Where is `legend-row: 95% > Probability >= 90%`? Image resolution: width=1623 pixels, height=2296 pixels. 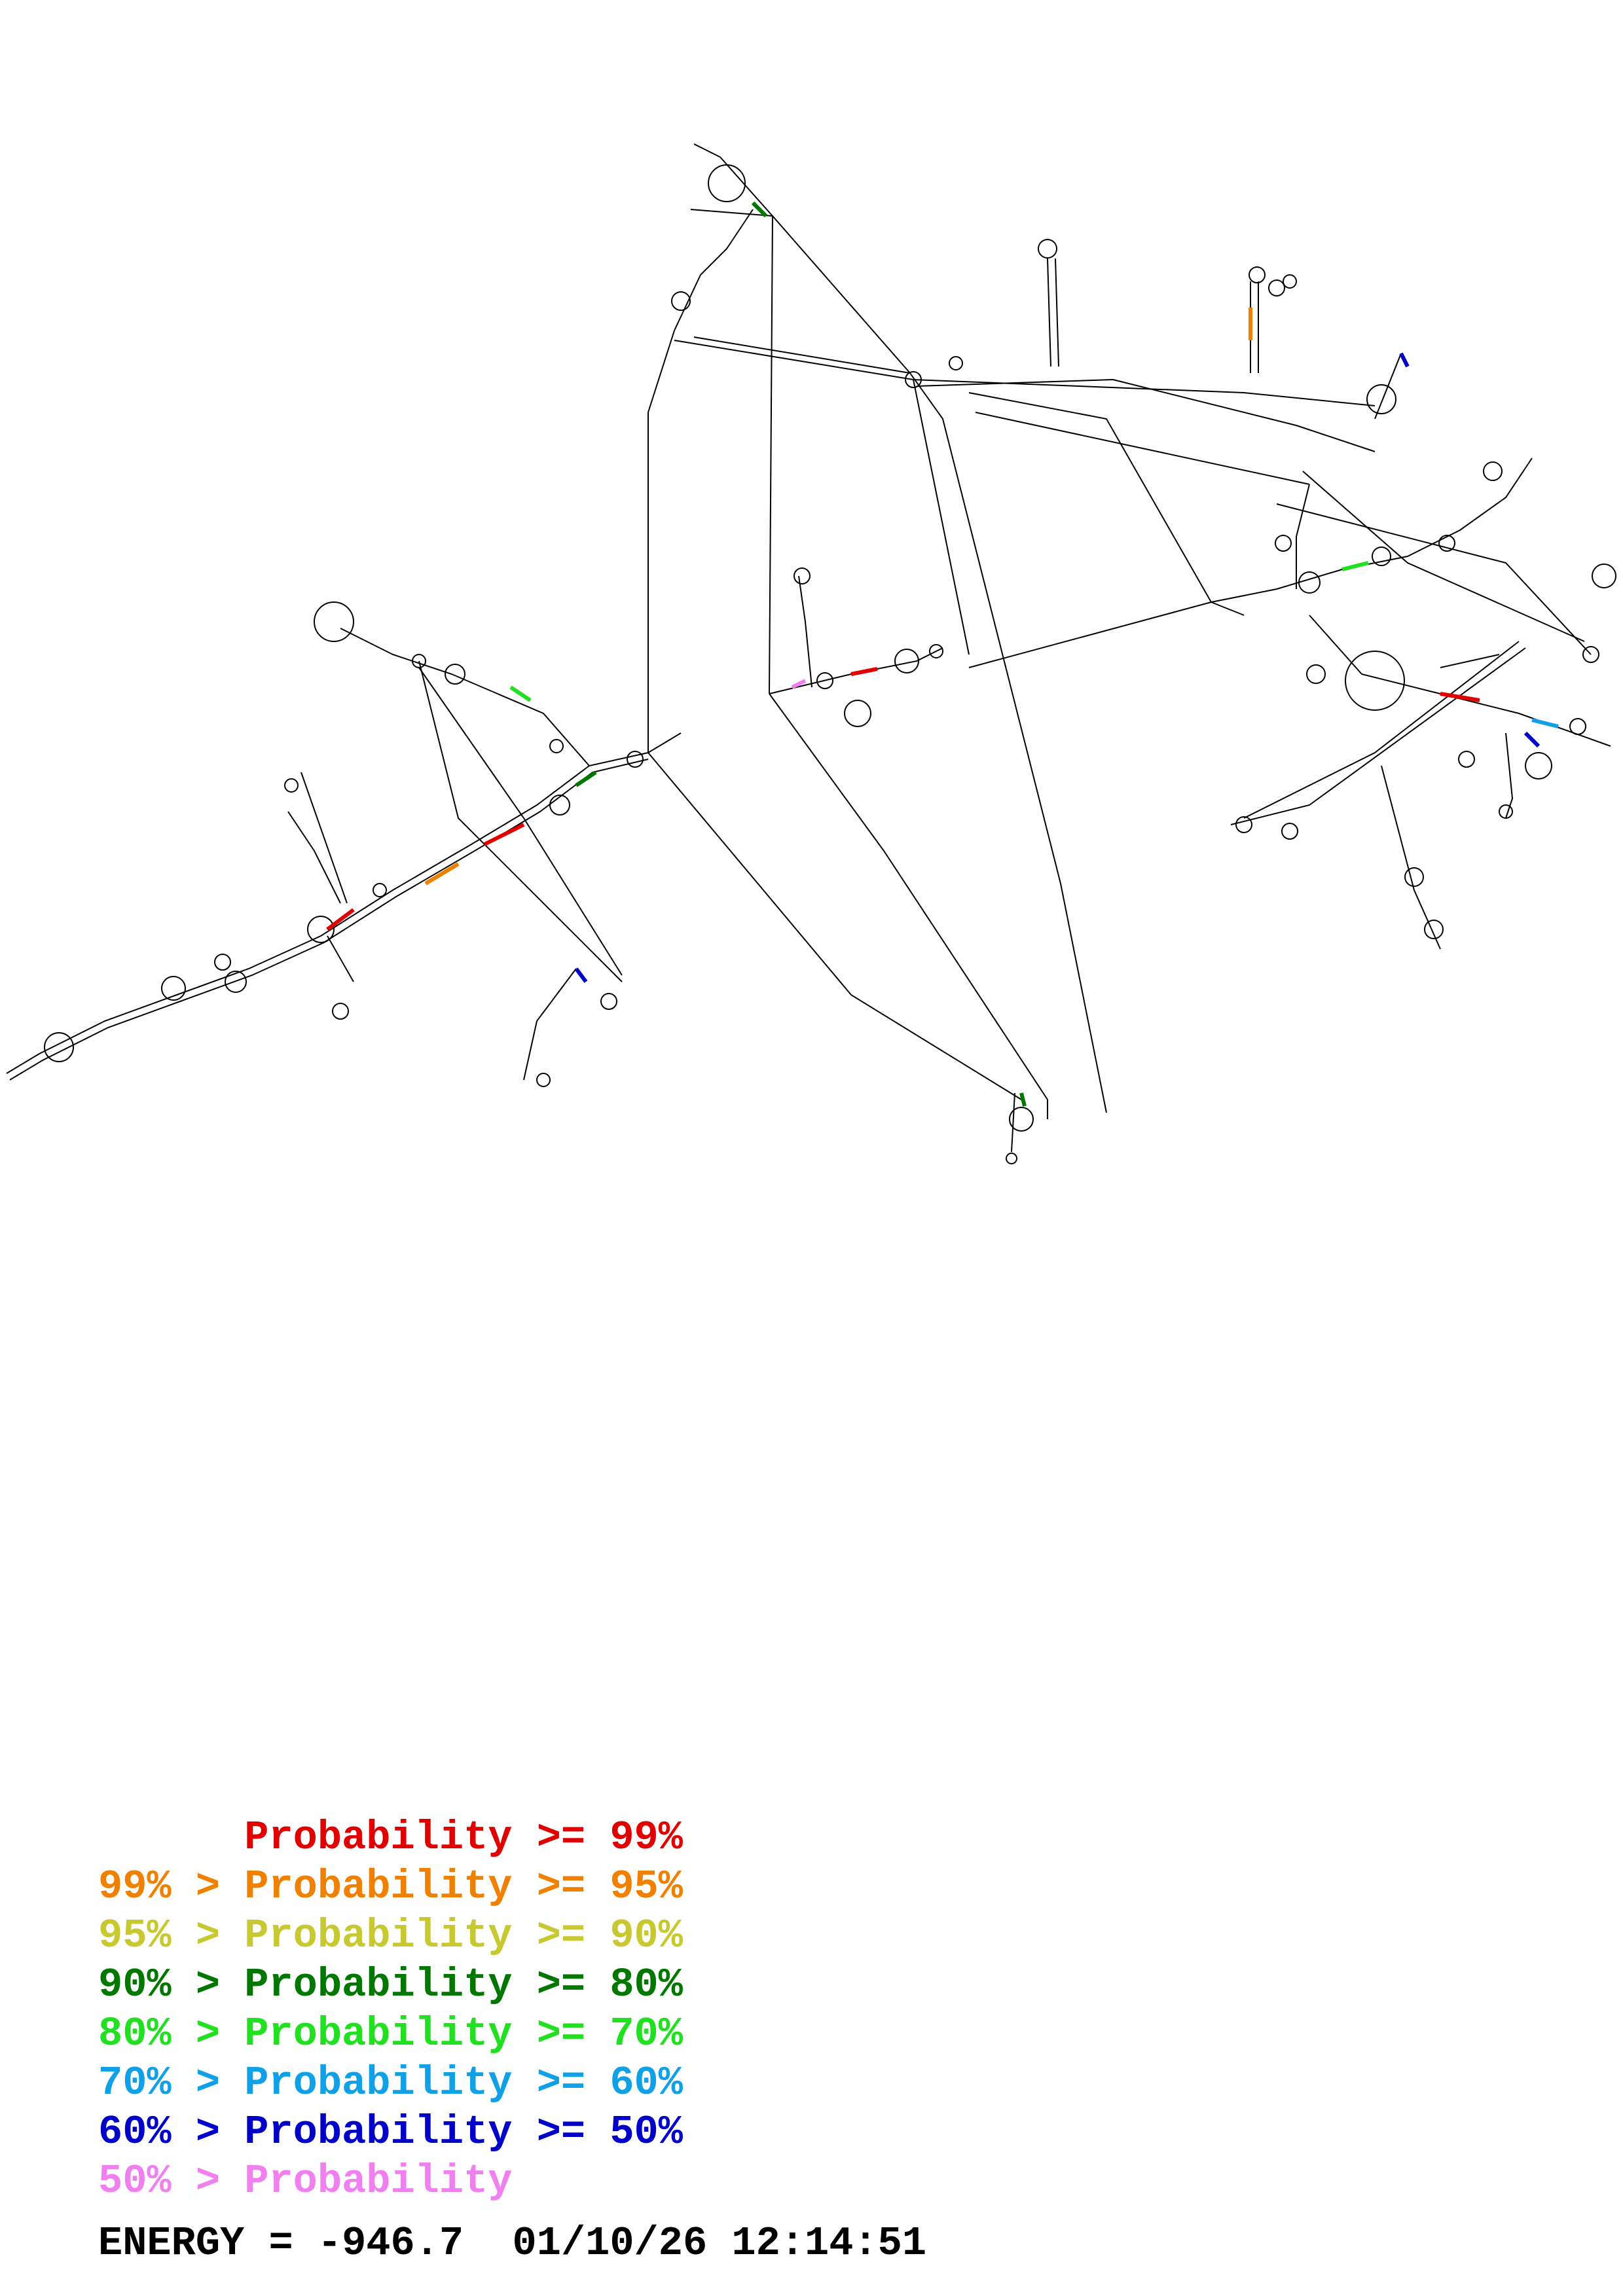 legend-row: 95% > Probability >= 90% is located at coordinates (390, 1935).